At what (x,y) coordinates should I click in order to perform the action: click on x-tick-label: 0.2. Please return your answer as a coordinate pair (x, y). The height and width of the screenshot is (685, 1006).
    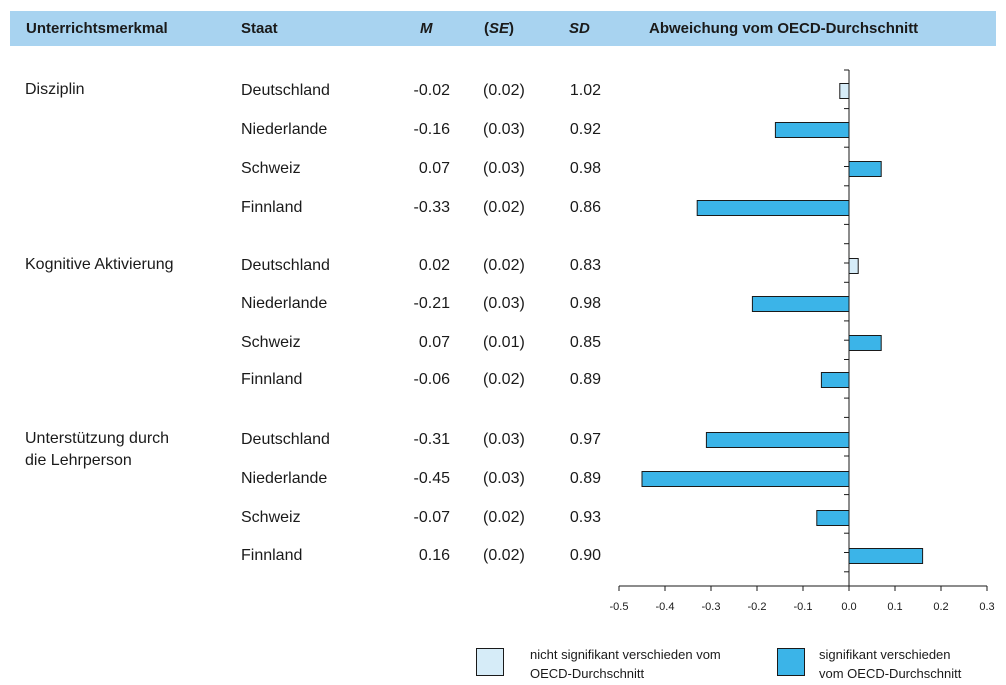
    Looking at the image, I should click on (940, 607).